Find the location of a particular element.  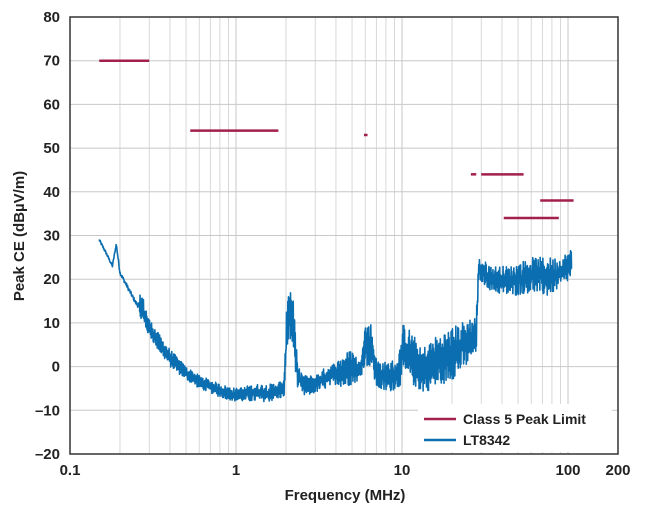

x-axis-title: Frequency (MHz) is located at coordinates (345, 495).